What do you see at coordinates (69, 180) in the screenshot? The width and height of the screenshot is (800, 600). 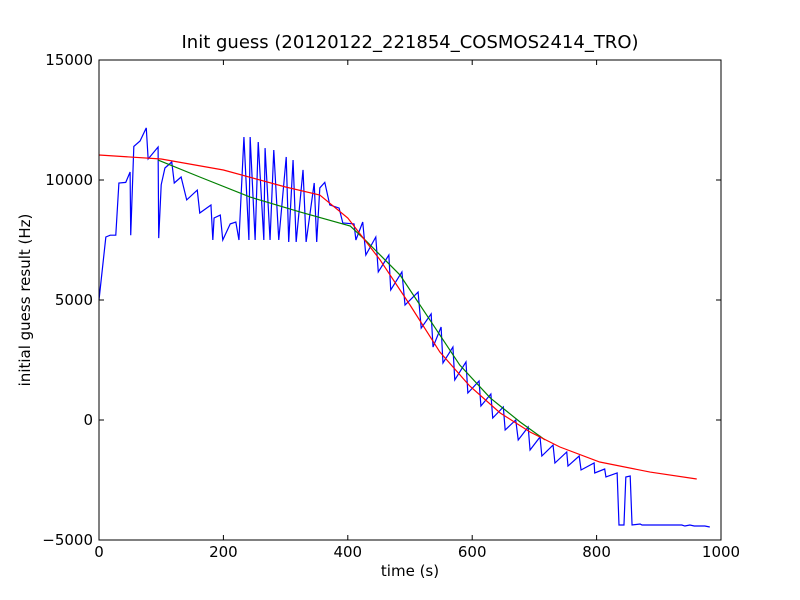 I see `y-tick-label: 10000` at bounding box center [69, 180].